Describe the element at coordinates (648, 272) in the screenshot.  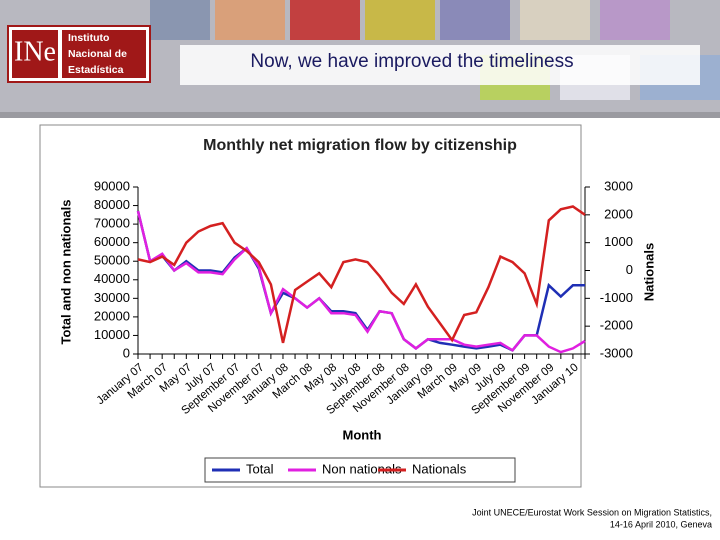
I see `y2-axis-label: Nationals` at that location.